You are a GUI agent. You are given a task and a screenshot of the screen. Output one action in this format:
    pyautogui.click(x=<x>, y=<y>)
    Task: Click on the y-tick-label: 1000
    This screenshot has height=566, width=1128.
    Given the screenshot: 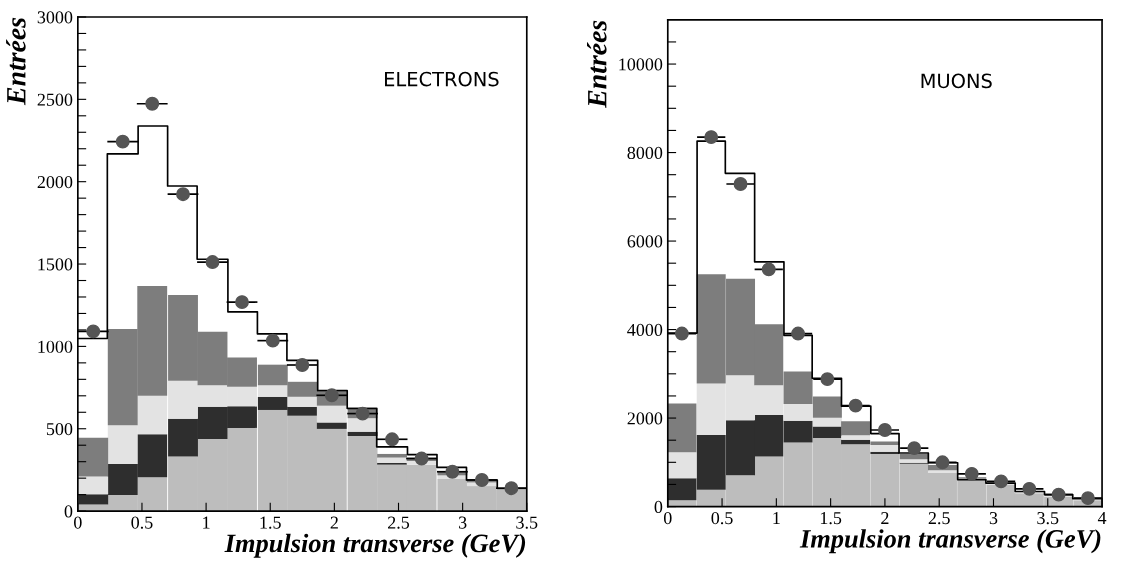 What is the action you would take?
    pyautogui.click(x=55, y=346)
    